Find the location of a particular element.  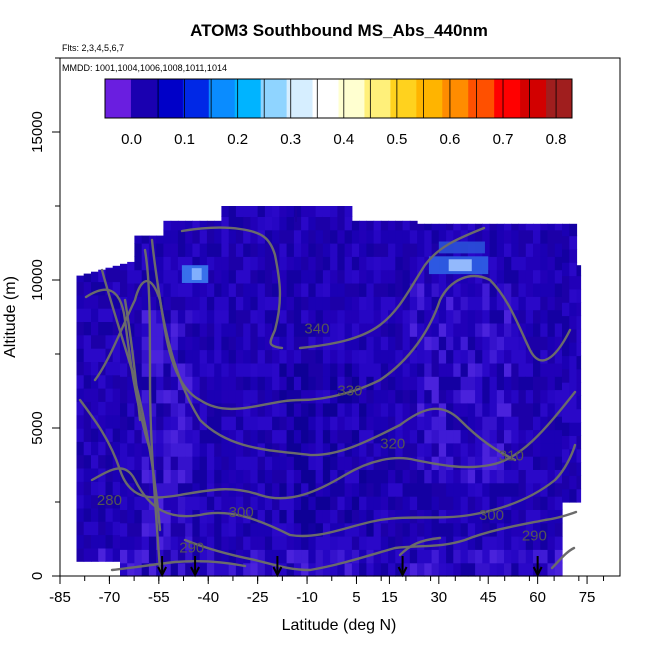

colorbar-tick-label: 0.1 is located at coordinates (184, 139).